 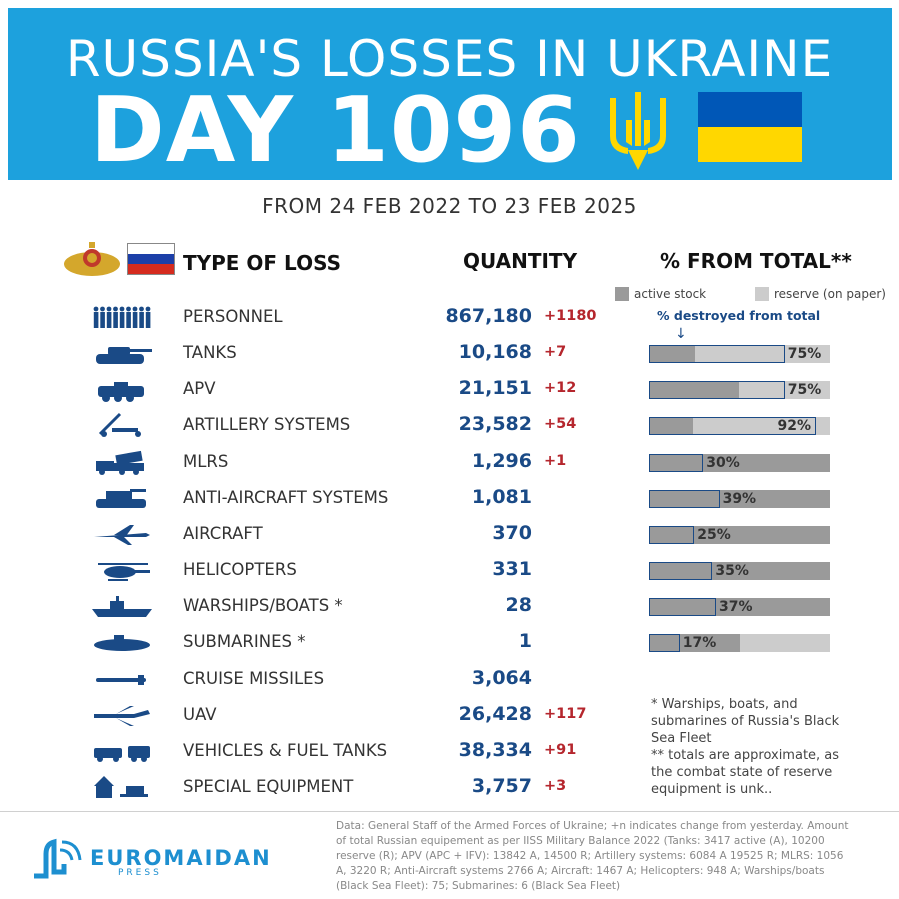 I want to click on uav-icon, so click(x=122, y=715).